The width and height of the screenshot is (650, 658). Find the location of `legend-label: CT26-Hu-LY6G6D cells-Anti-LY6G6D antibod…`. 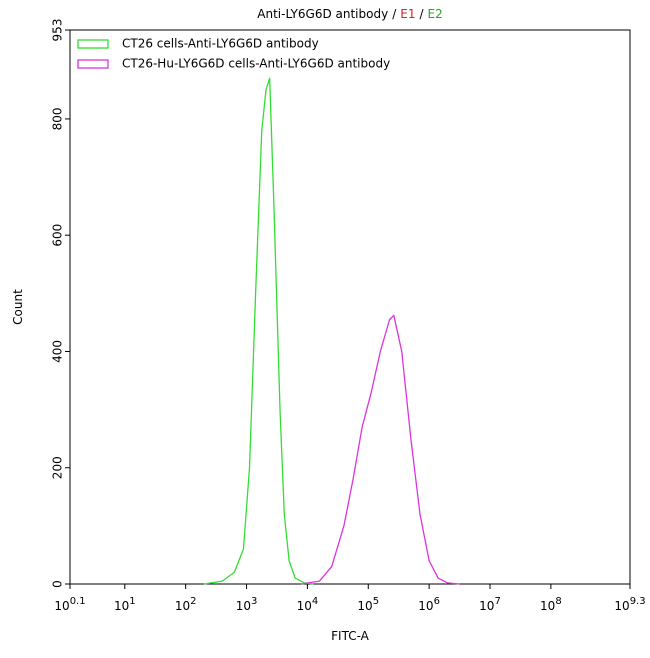

legend-label: CT26-Hu-LY6G6D cells-Anti-LY6G6D antibod… is located at coordinates (256, 64).